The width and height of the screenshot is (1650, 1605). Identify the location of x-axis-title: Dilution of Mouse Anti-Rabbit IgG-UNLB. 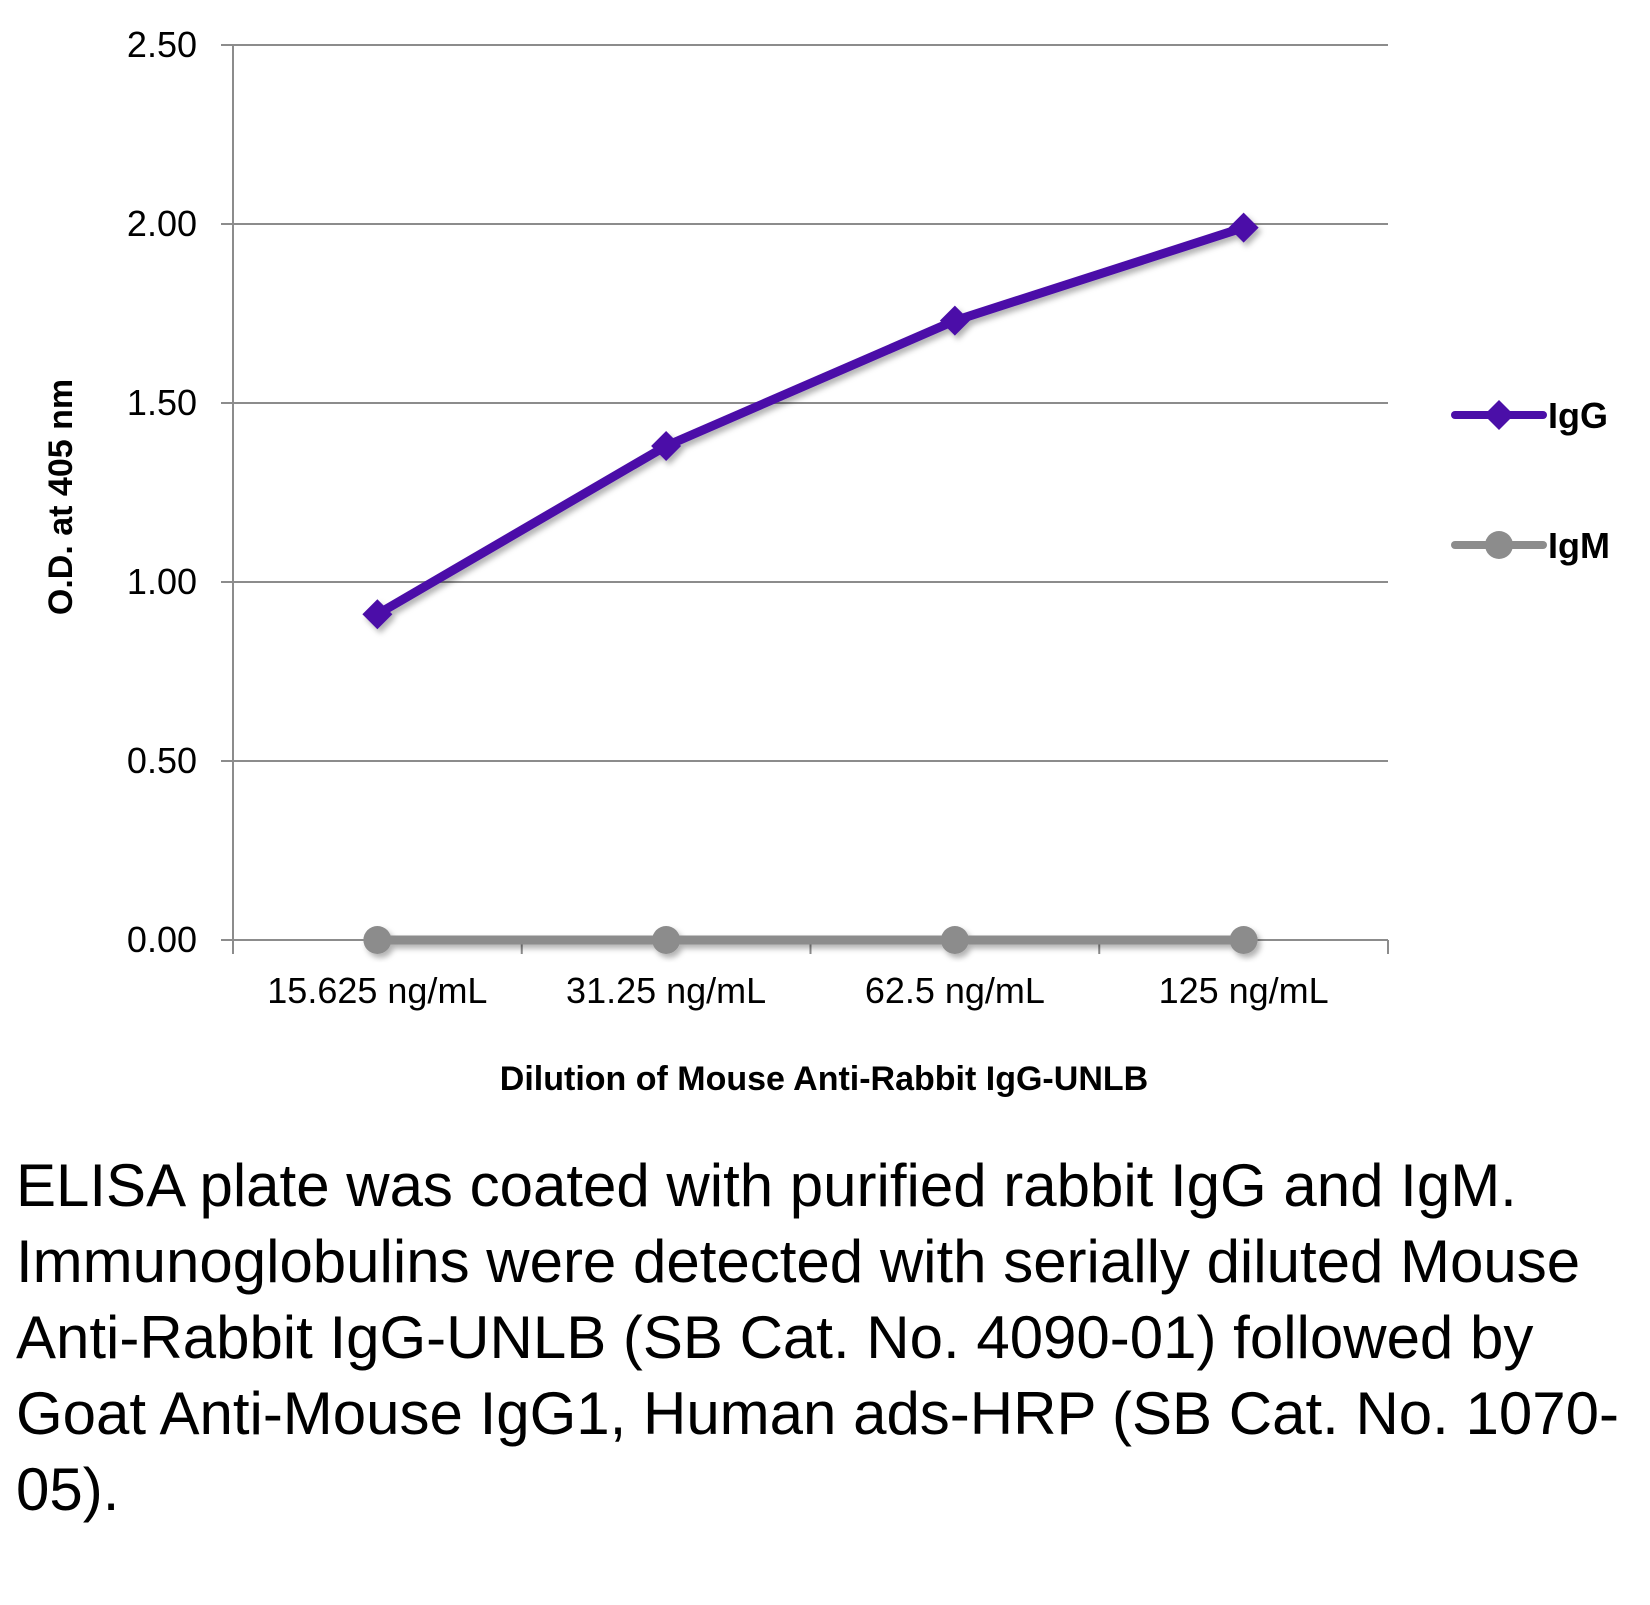
(824, 1079).